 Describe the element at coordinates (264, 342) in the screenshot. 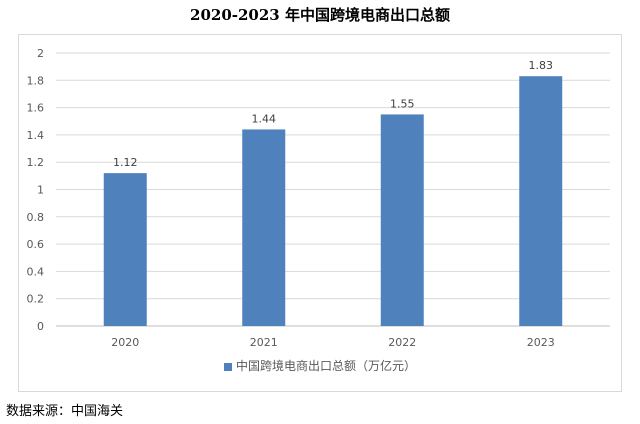

I see `x-tick-label-2021: 2021` at that location.